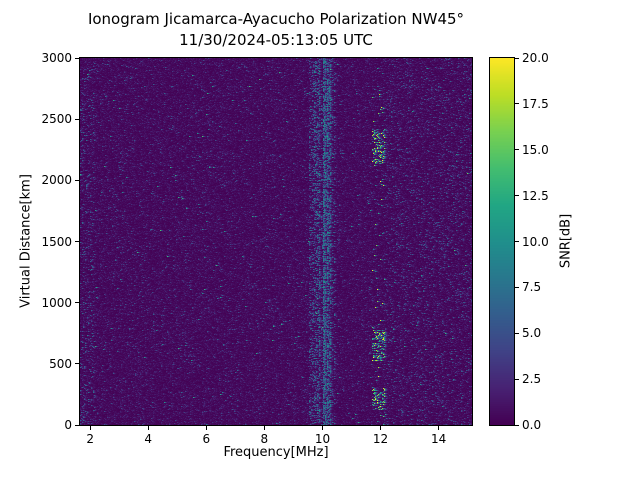  I want to click on y-tick-label: 1000, so click(56, 302).